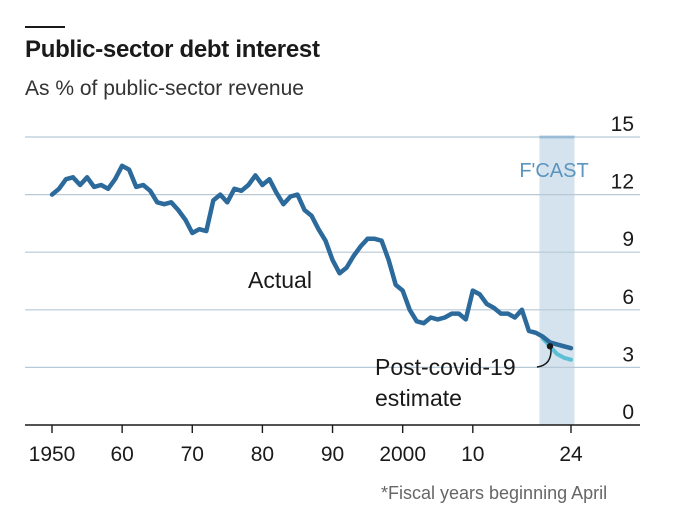  What do you see at coordinates (544, 358) in the screenshot?
I see `annotation-leader-line` at bounding box center [544, 358].